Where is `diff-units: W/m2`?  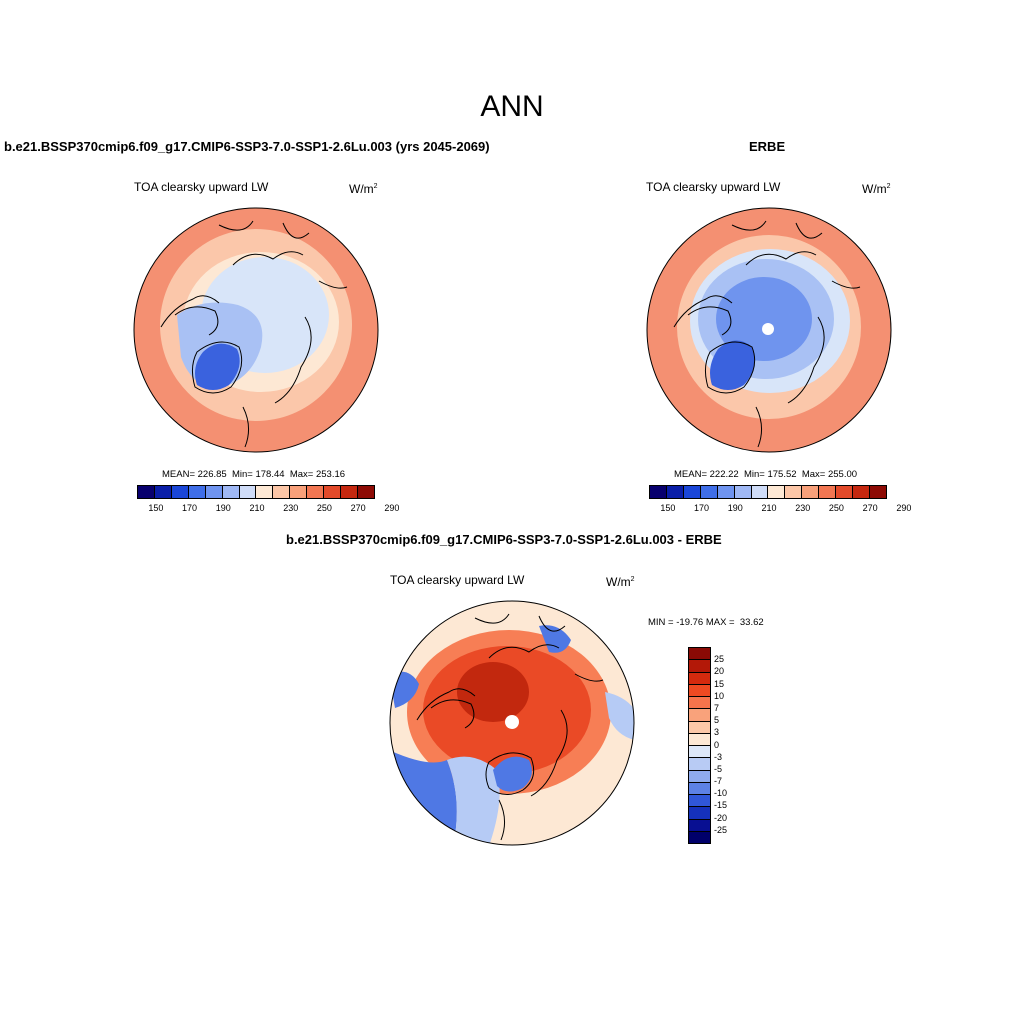
diff-units: W/m2 is located at coordinates (620, 582).